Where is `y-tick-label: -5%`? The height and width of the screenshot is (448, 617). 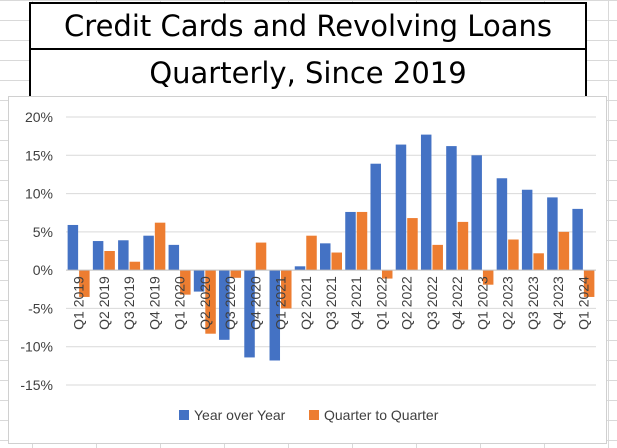
y-tick-label: -5% is located at coordinates (40, 308).